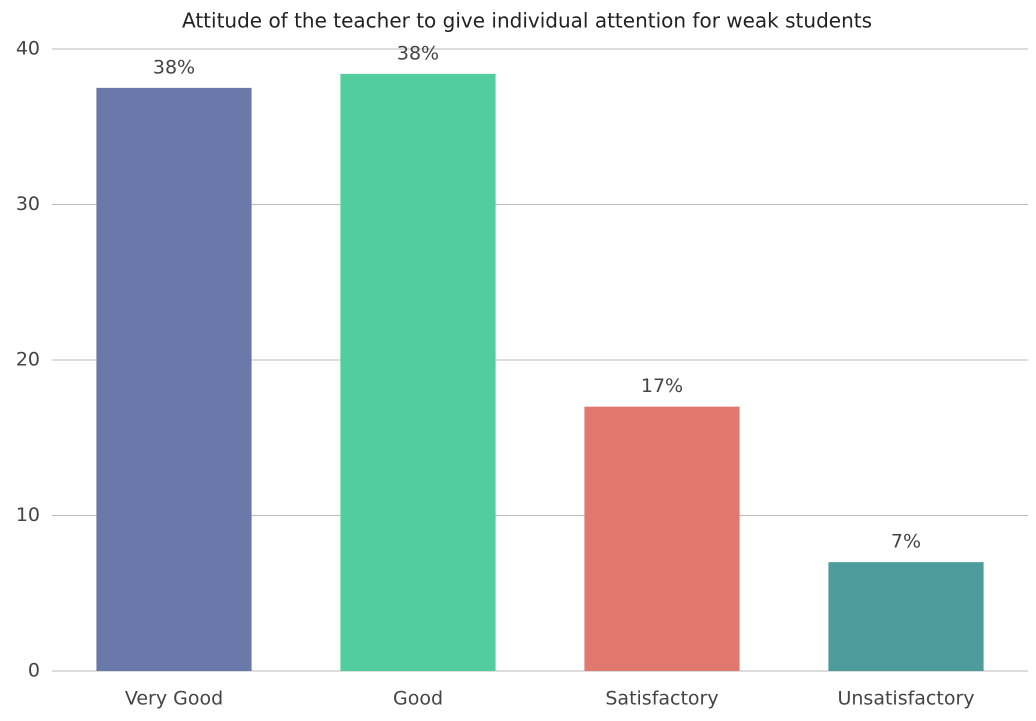  Describe the element at coordinates (662, 386) in the screenshot. I see `data-label: 17%` at that location.